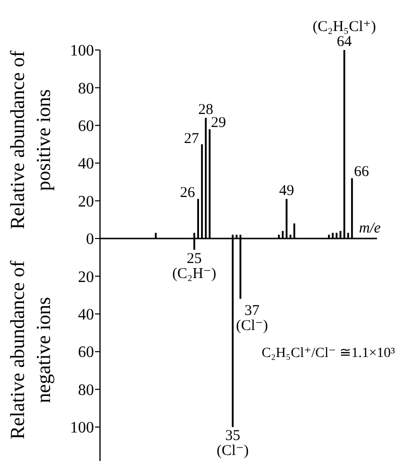  Describe the element at coordinates (252, 318) in the screenshot. I see `annotation: 37 (Cl⁻)` at that location.